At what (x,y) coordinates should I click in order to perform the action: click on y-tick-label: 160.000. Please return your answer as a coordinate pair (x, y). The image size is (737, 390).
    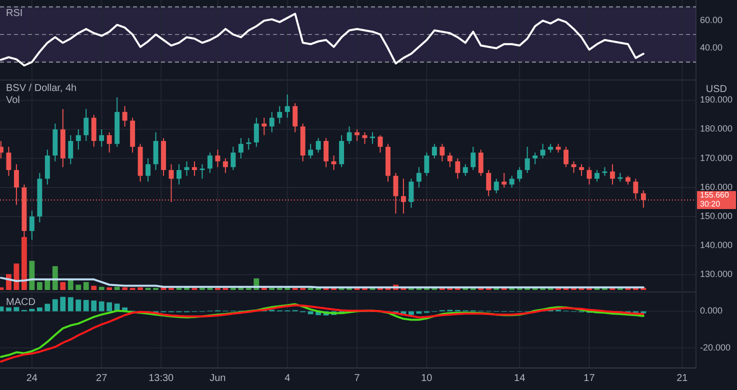
    Looking at the image, I should click on (716, 187).